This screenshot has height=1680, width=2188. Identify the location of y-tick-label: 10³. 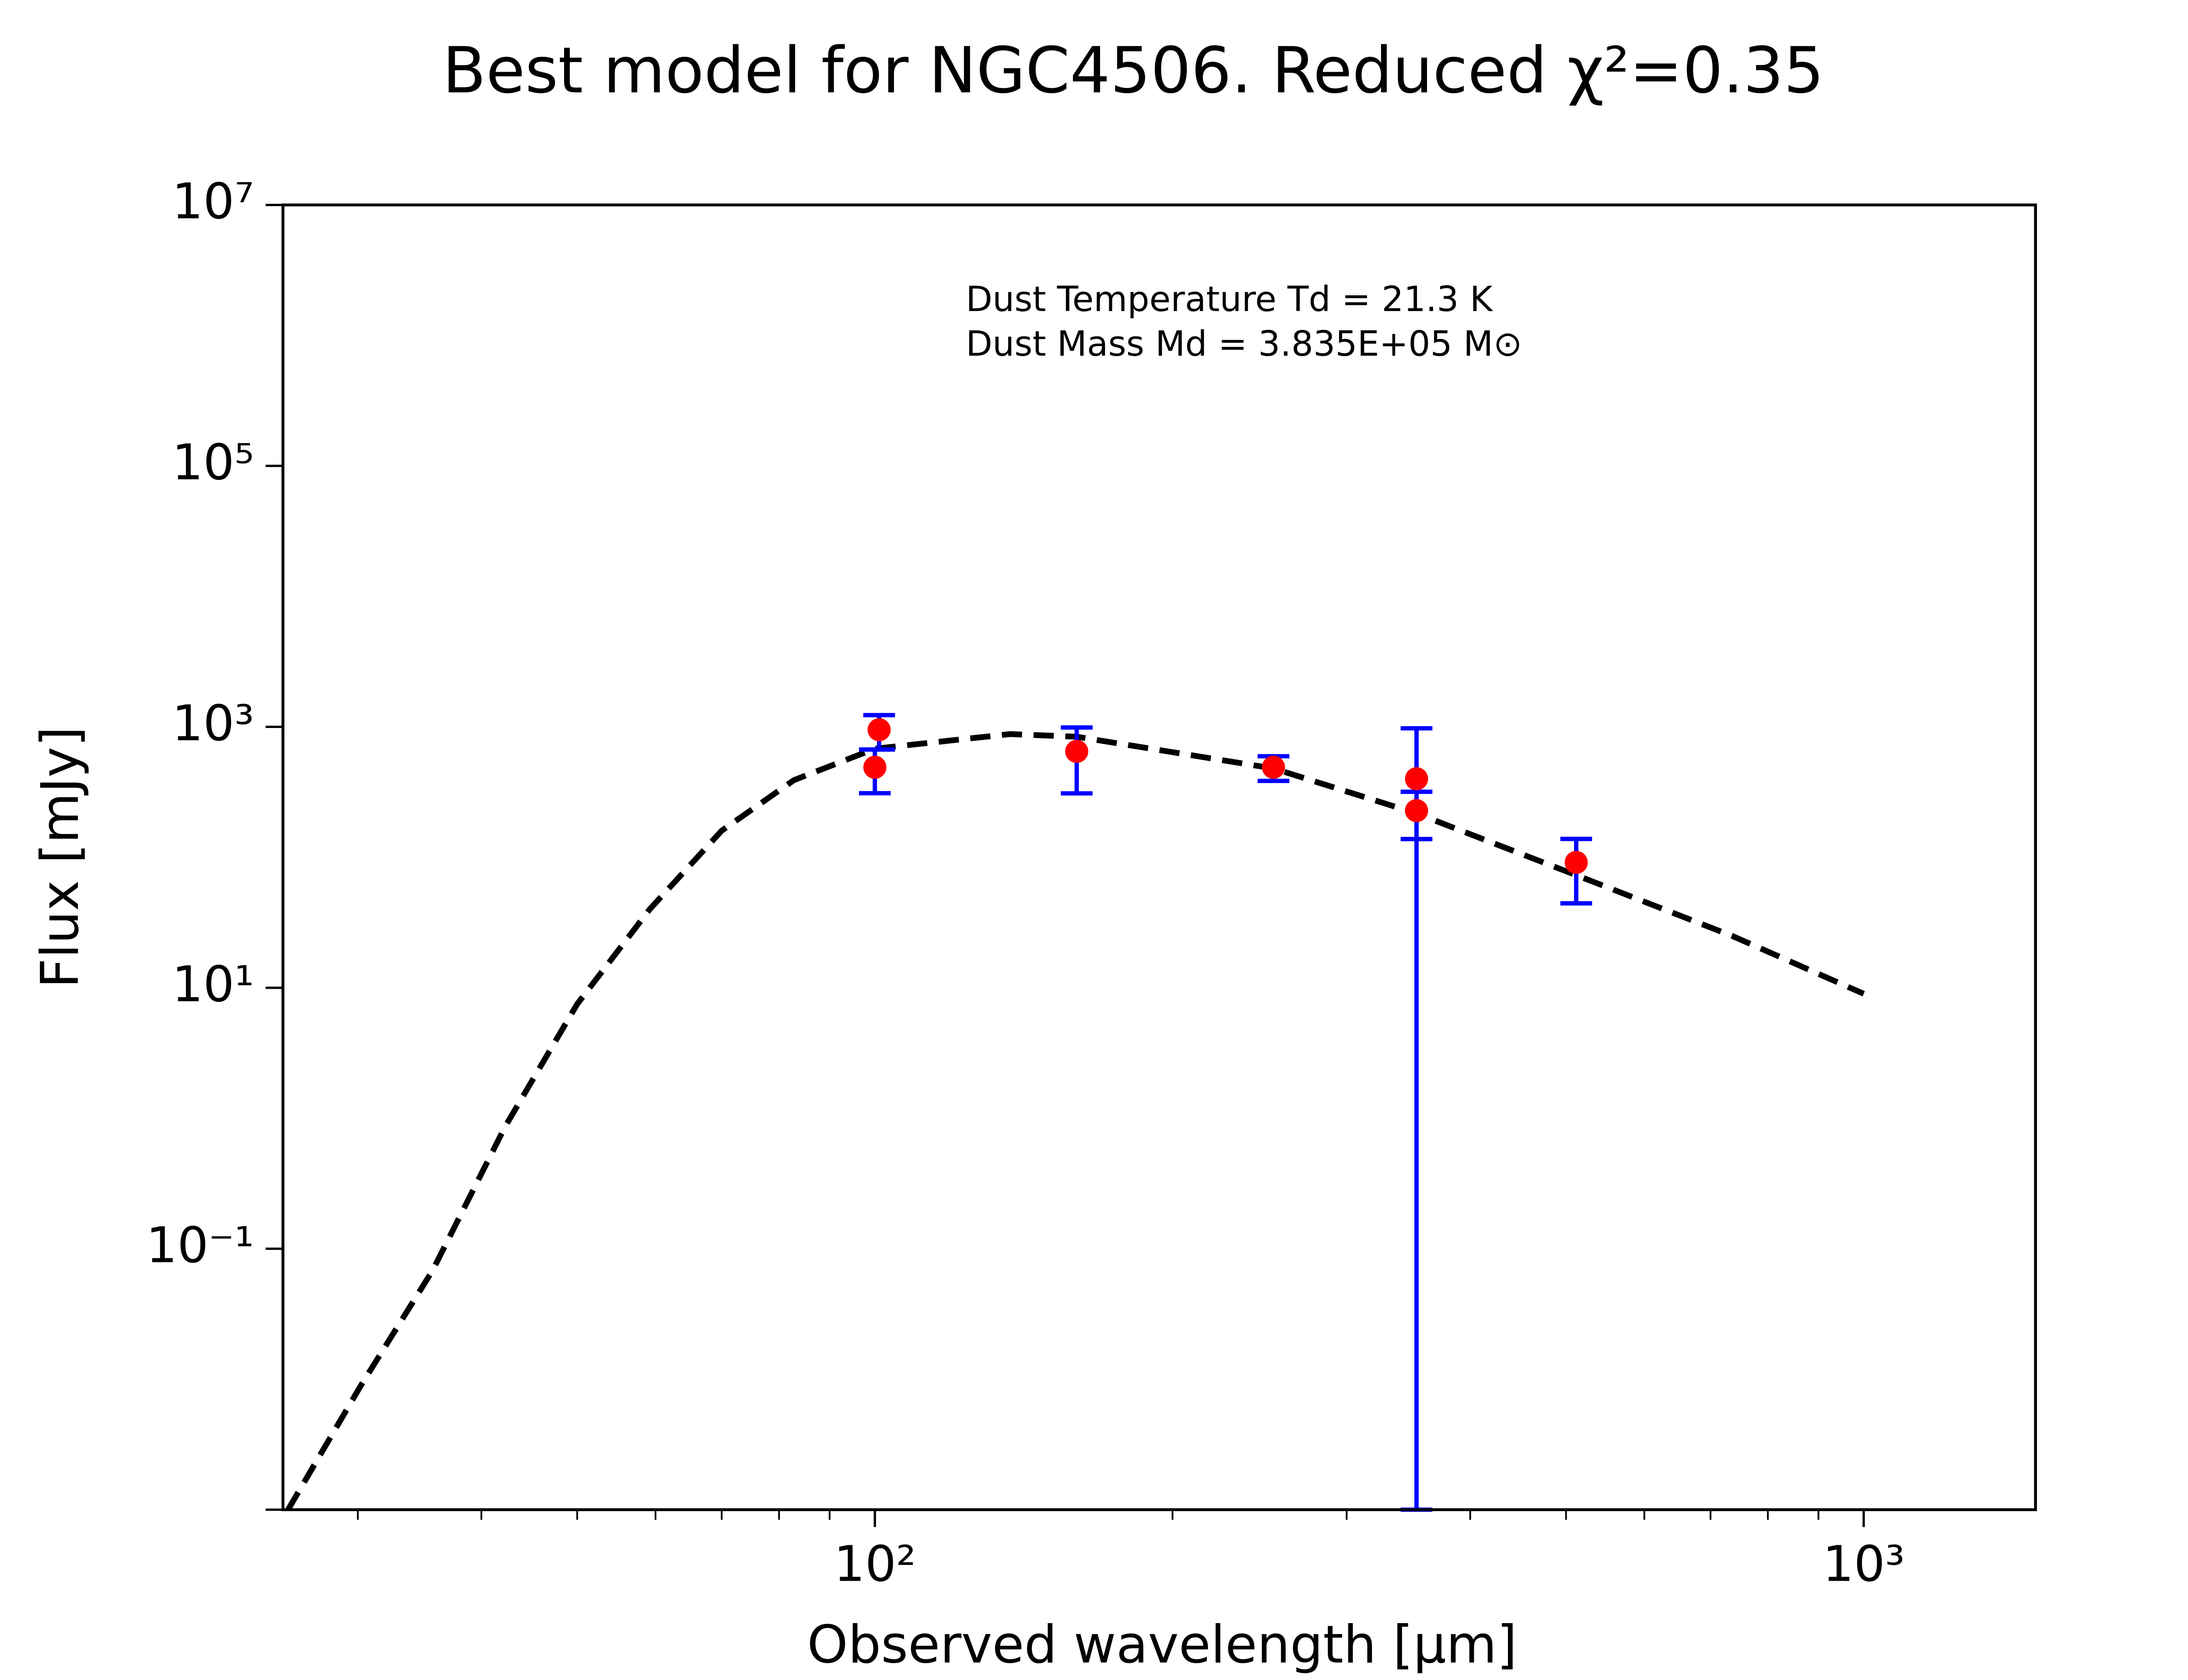
(213, 723).